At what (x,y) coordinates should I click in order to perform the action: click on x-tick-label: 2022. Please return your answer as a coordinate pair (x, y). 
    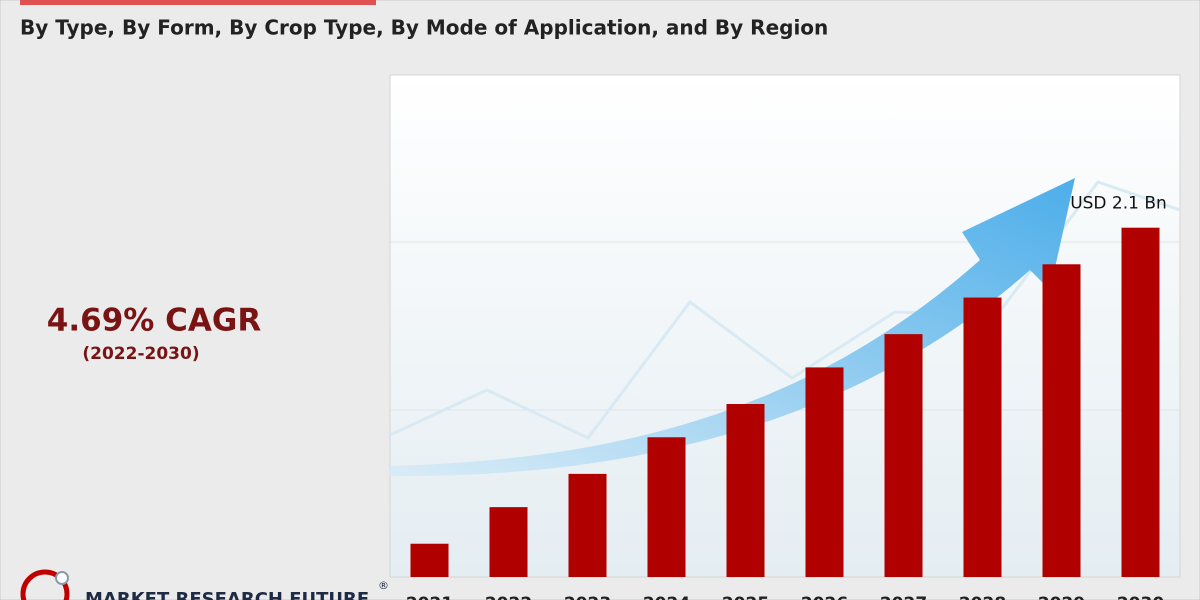
    Looking at the image, I should click on (508, 597).